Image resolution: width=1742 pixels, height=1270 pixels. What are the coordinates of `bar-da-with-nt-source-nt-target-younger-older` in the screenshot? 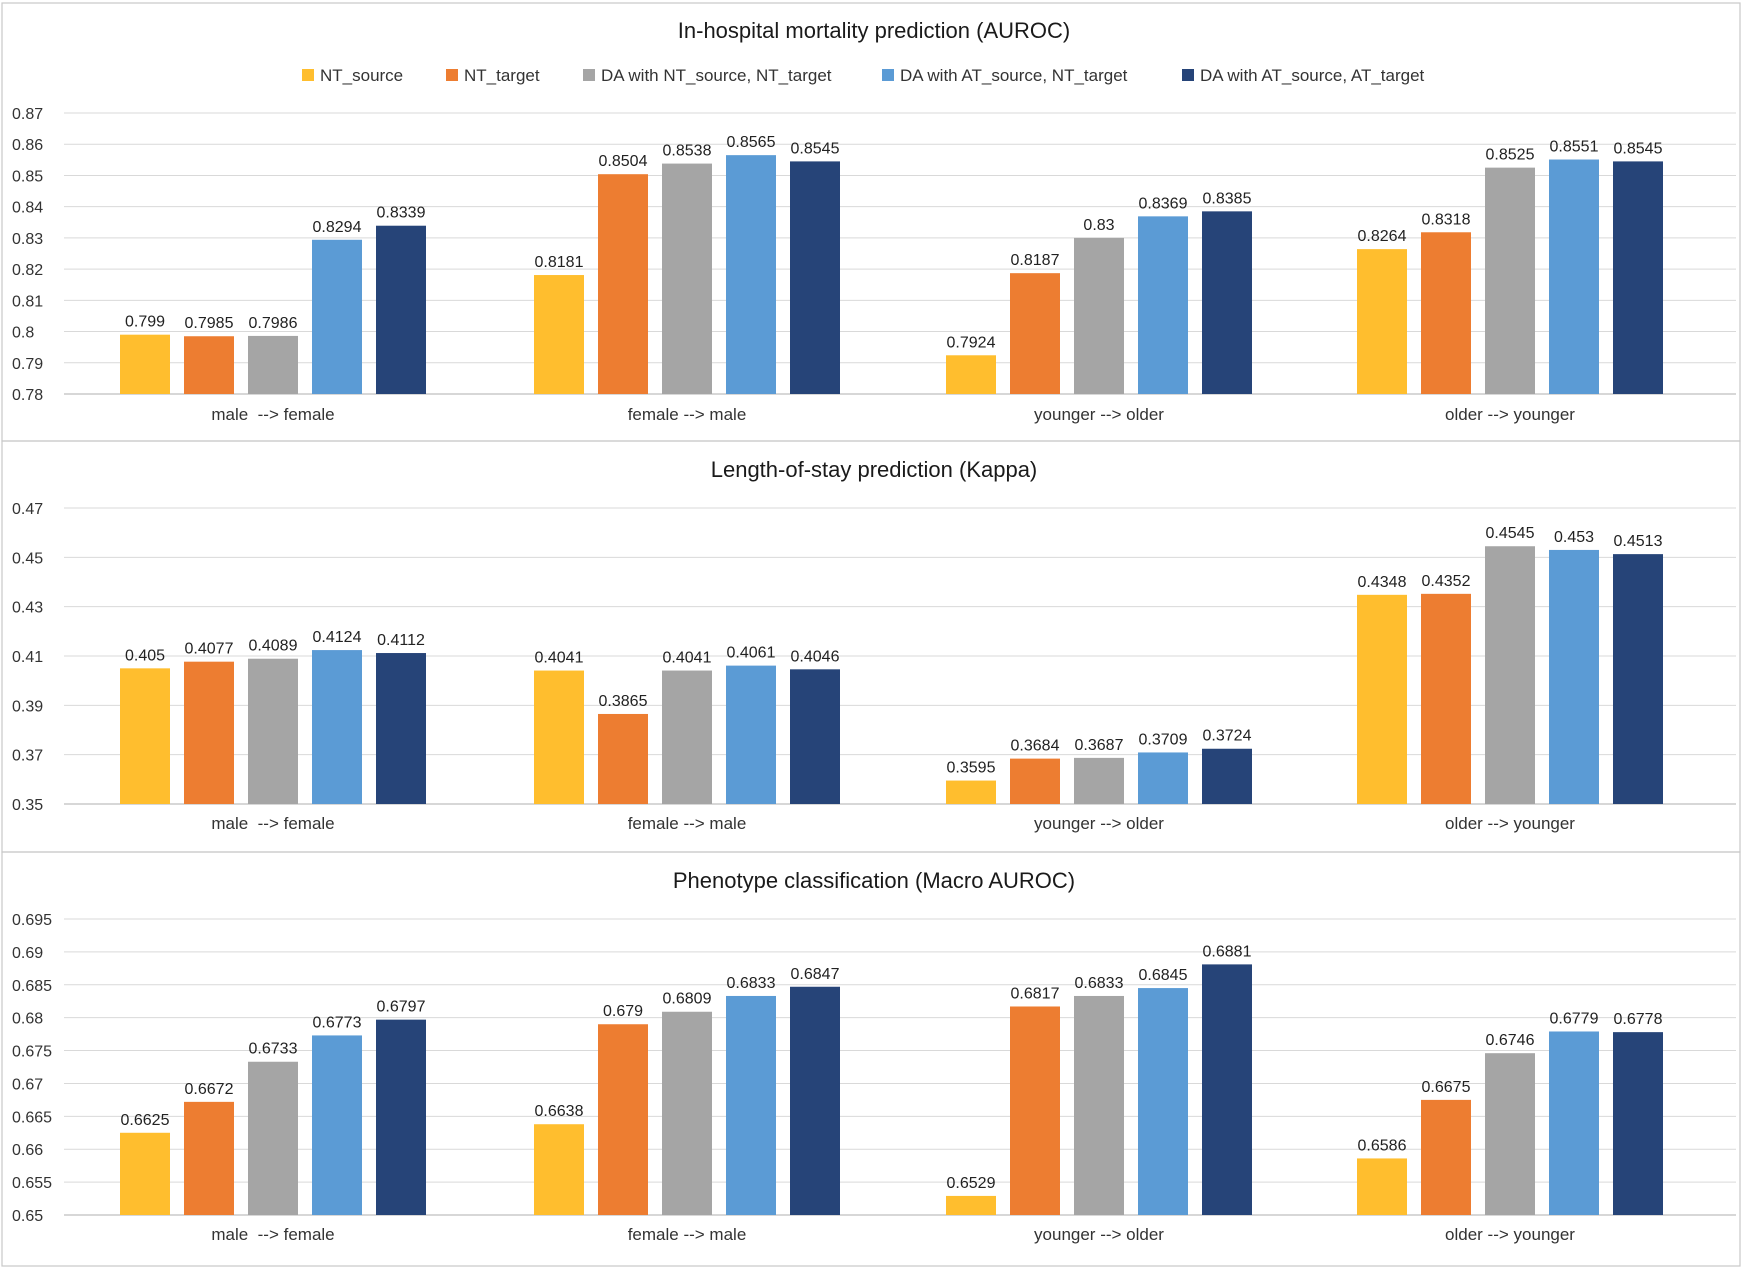 It's located at (1099, 1105).